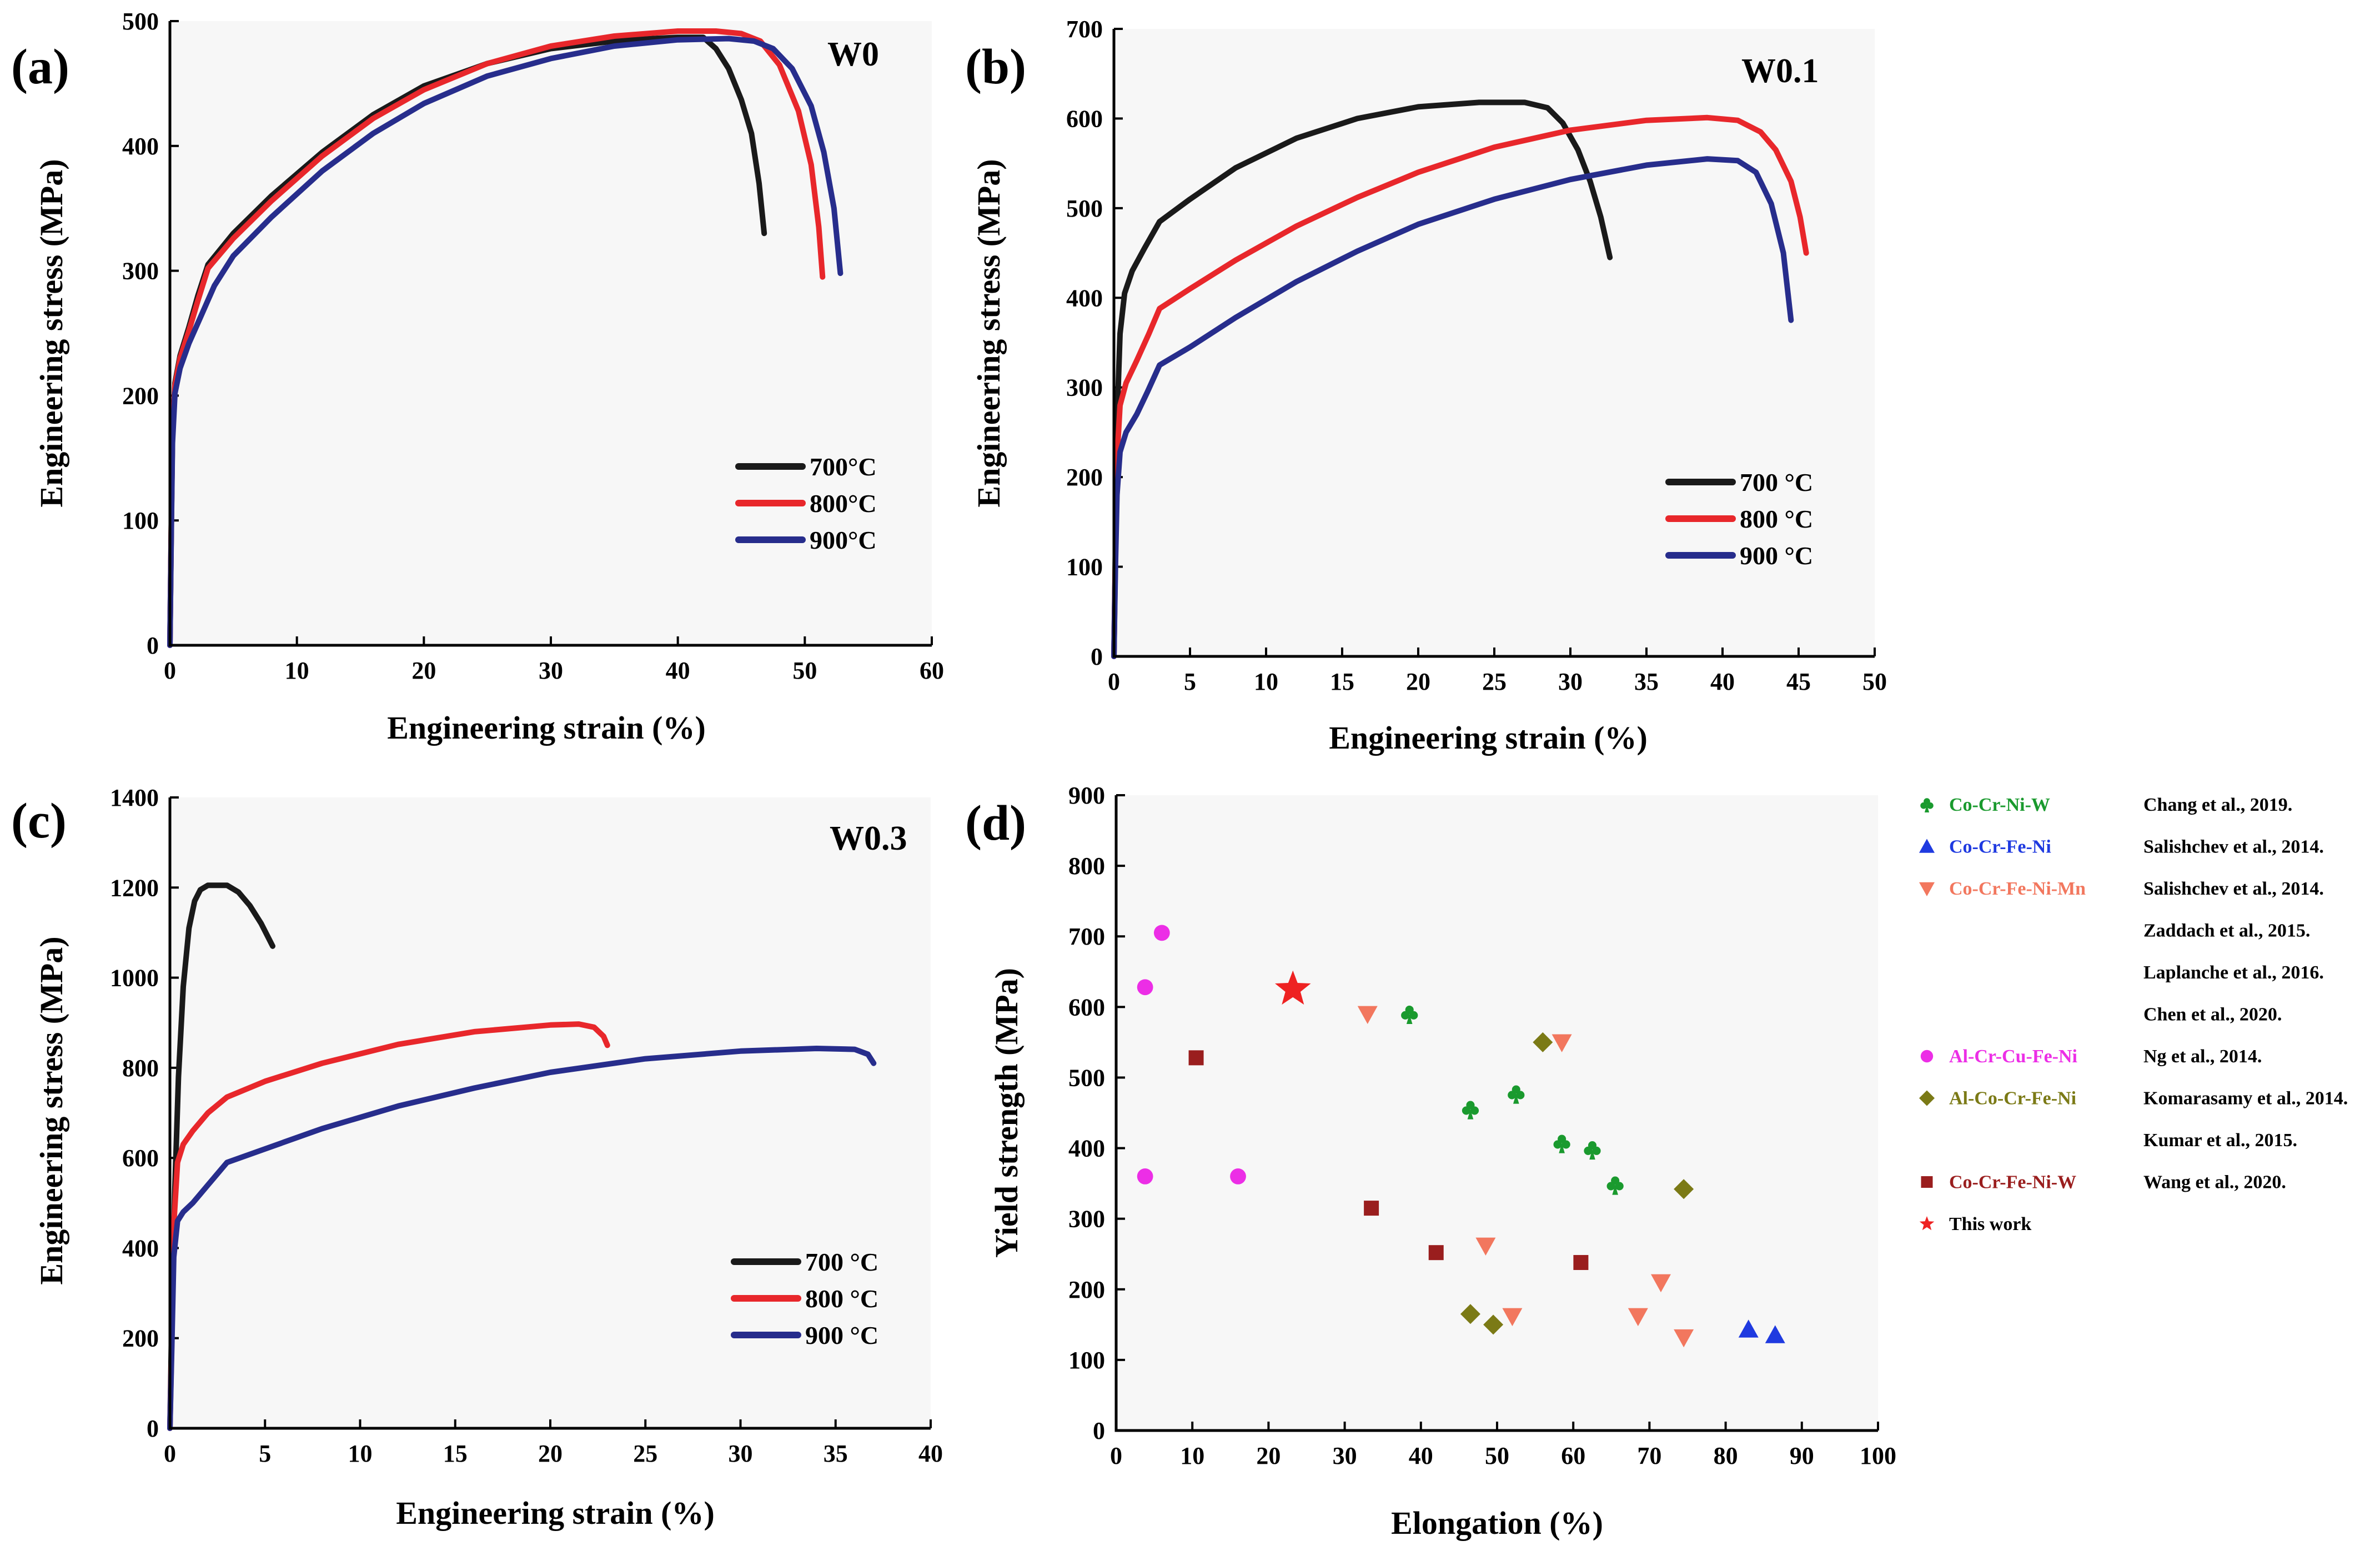 This screenshot has height=1556, width=2380. Describe the element at coordinates (1646, 681) in the screenshot. I see `x-tick-label: 35` at that location.